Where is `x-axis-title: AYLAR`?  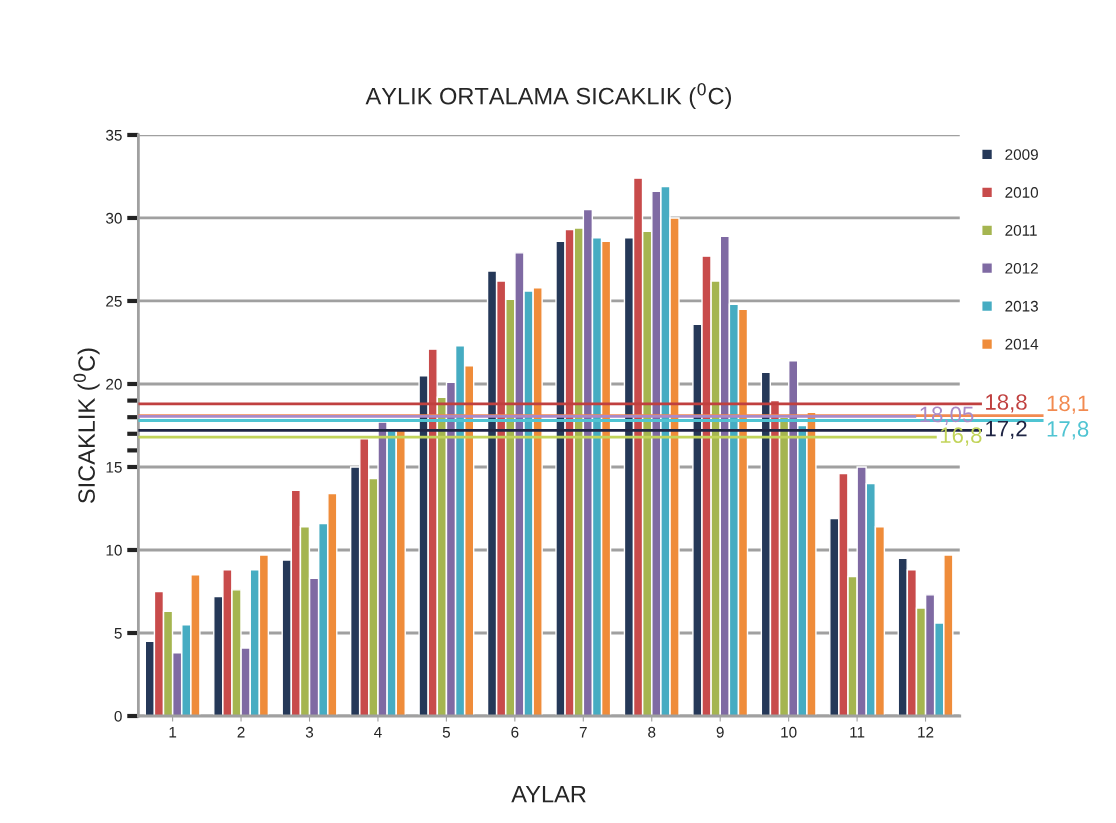 x-axis-title: AYLAR is located at coordinates (548, 794).